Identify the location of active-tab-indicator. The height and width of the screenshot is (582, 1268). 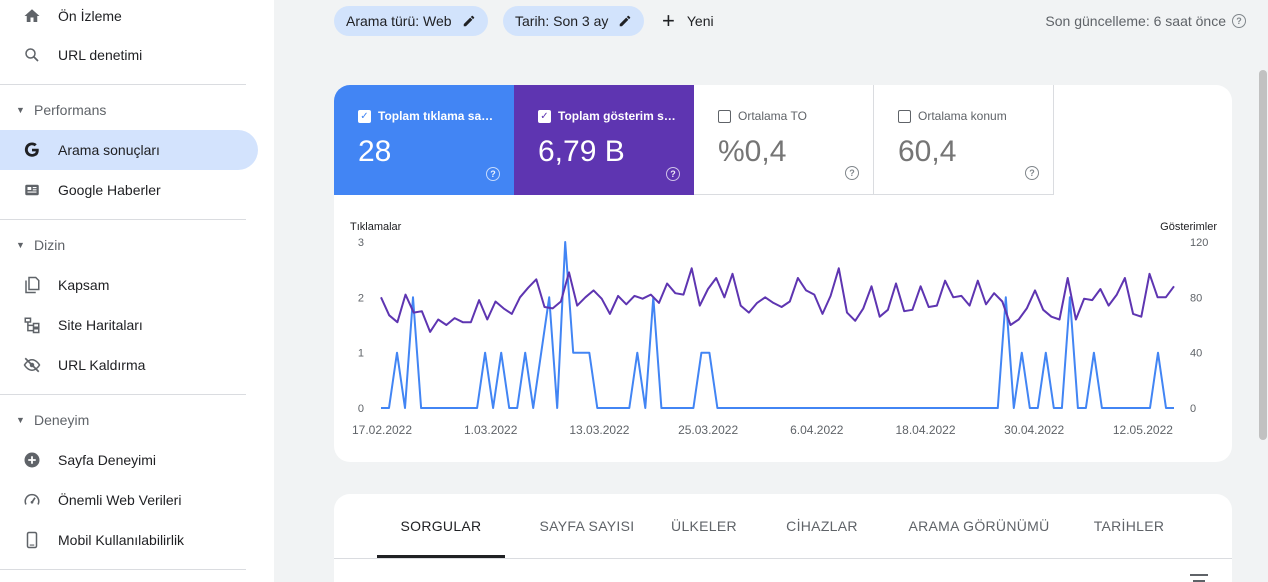
(441, 556).